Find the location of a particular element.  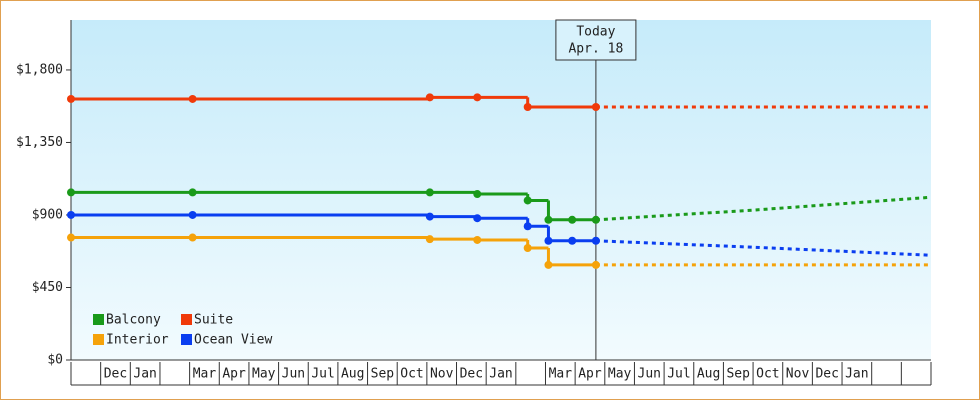

legend-label: Interior is located at coordinates (137, 340).